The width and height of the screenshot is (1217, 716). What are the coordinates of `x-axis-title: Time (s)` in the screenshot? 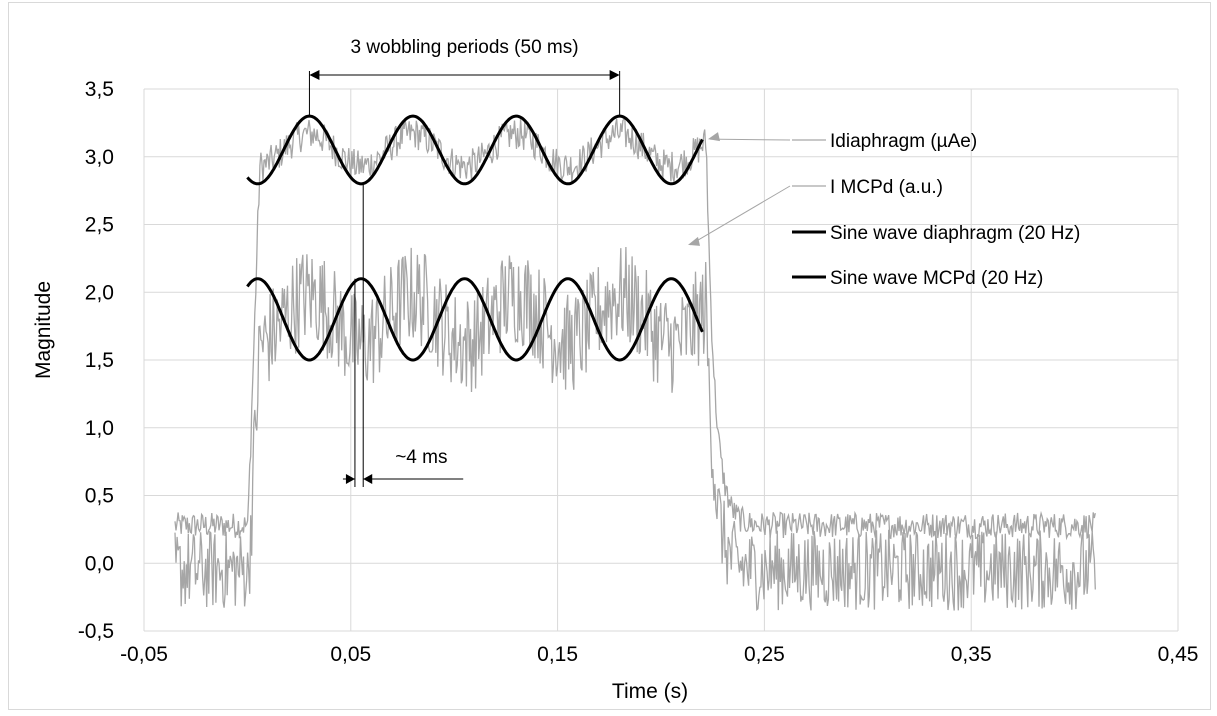 It's located at (650, 691).